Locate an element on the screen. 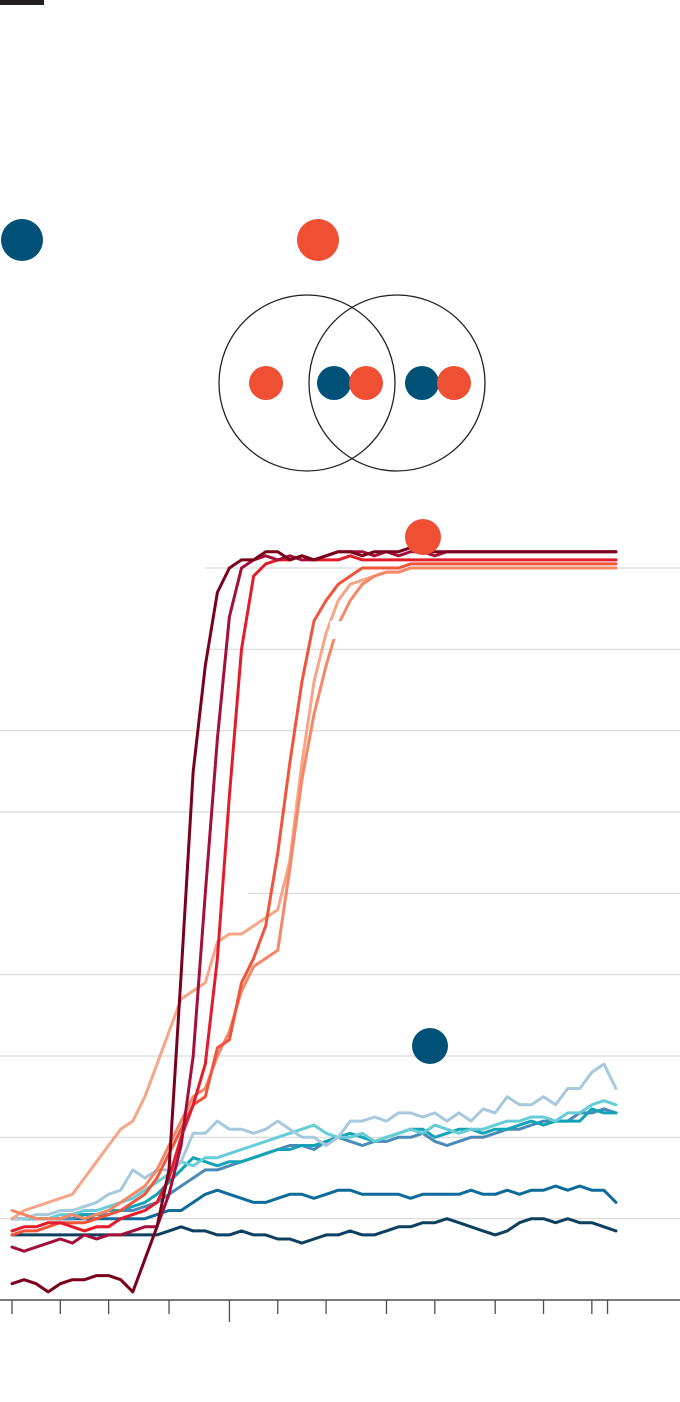  red-legend-marker is located at coordinates (318, 240).